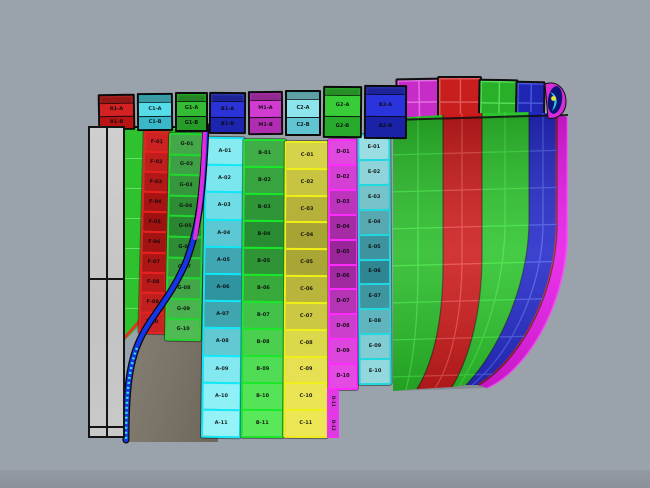 The height and width of the screenshot is (488, 650). I want to click on plate-green2-11: B-11, so click(262, 422).